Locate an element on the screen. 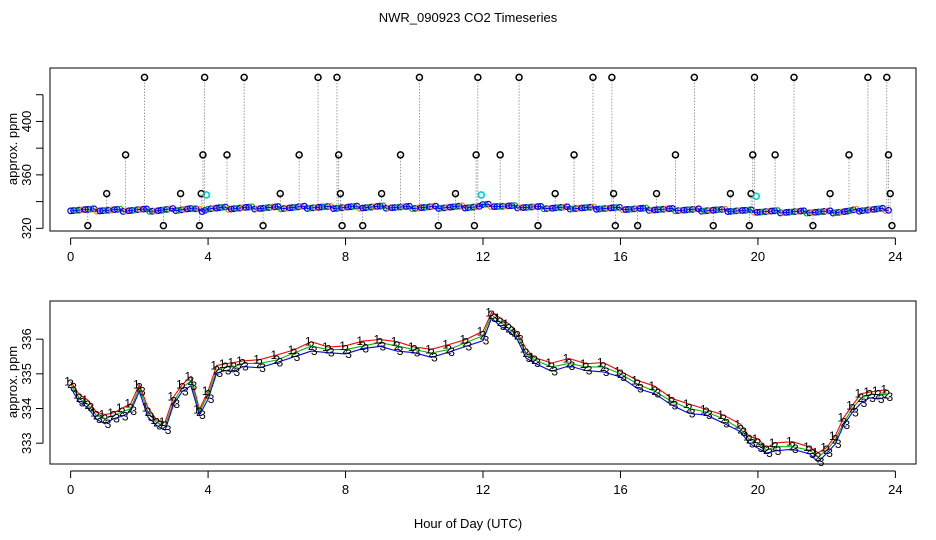 The width and height of the screenshot is (936, 540). top-x-tick-label: 12 is located at coordinates (483, 256).